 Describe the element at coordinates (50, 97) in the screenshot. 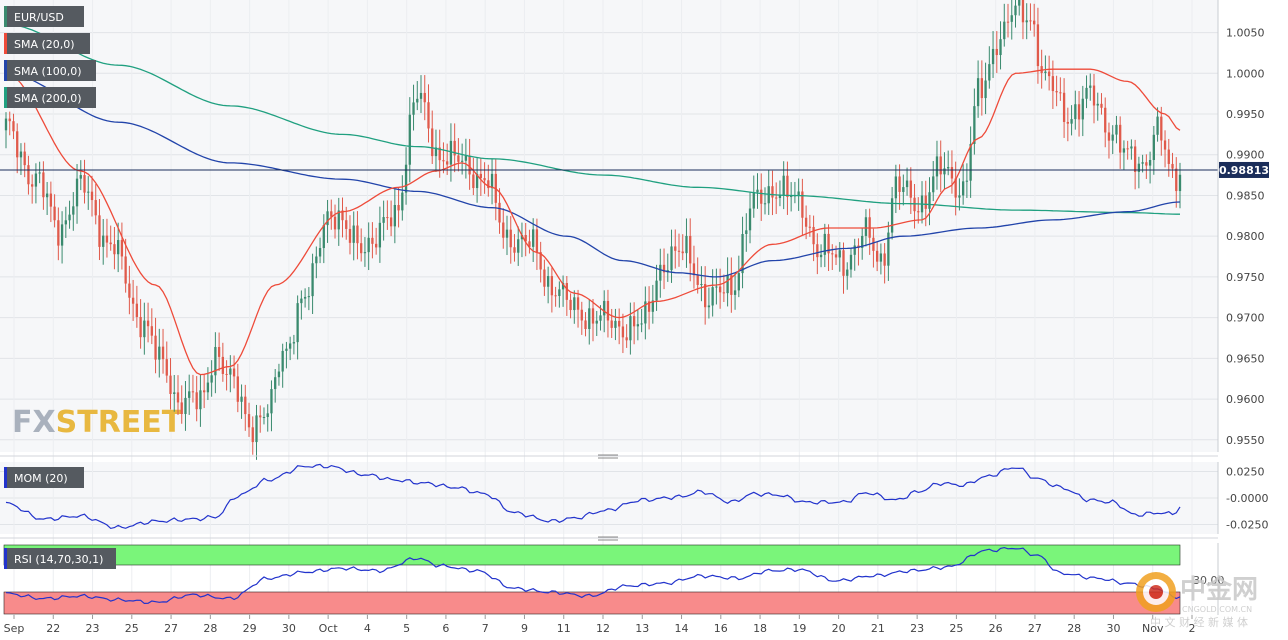

I see `legend-sma200: SMA (200,0)` at that location.